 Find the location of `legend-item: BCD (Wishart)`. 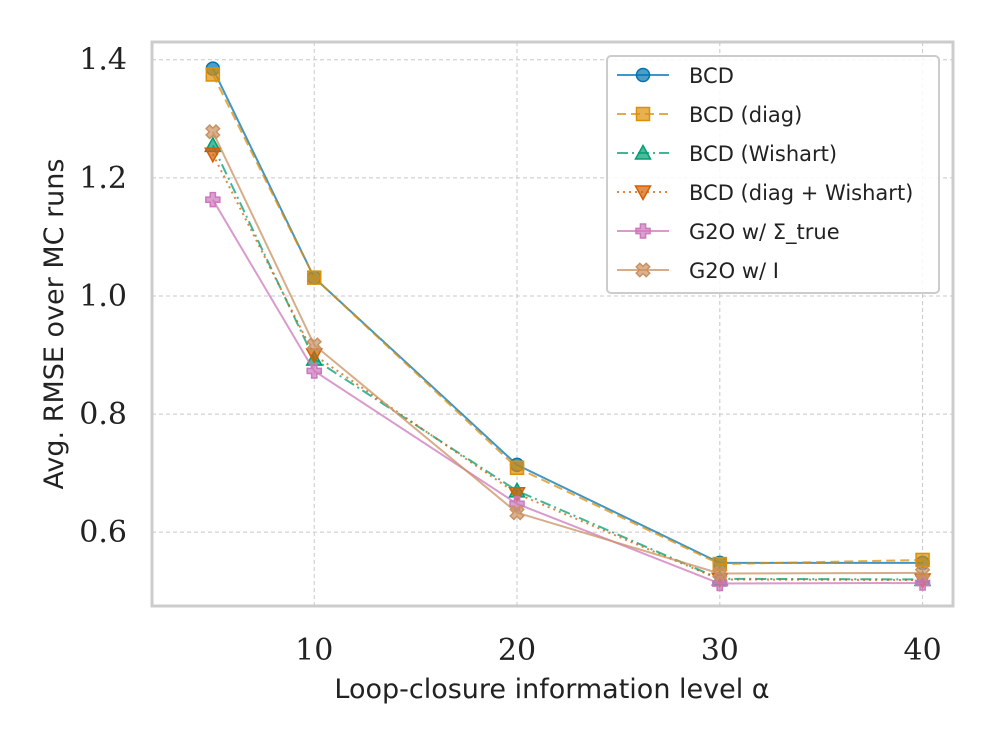

legend-item: BCD (Wishart) is located at coordinates (727, 154).